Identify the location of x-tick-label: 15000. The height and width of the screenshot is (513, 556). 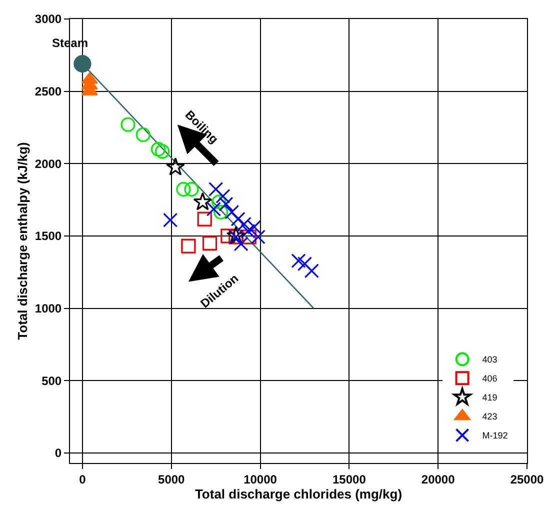
(349, 479).